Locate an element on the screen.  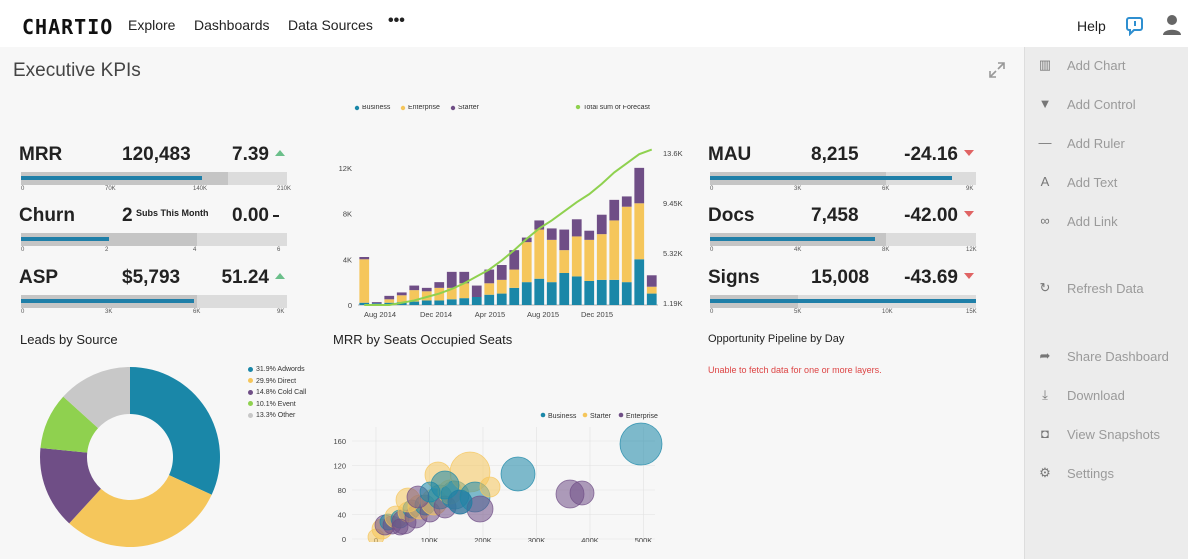
scatter-legend-starter: Starter is located at coordinates (597, 416).